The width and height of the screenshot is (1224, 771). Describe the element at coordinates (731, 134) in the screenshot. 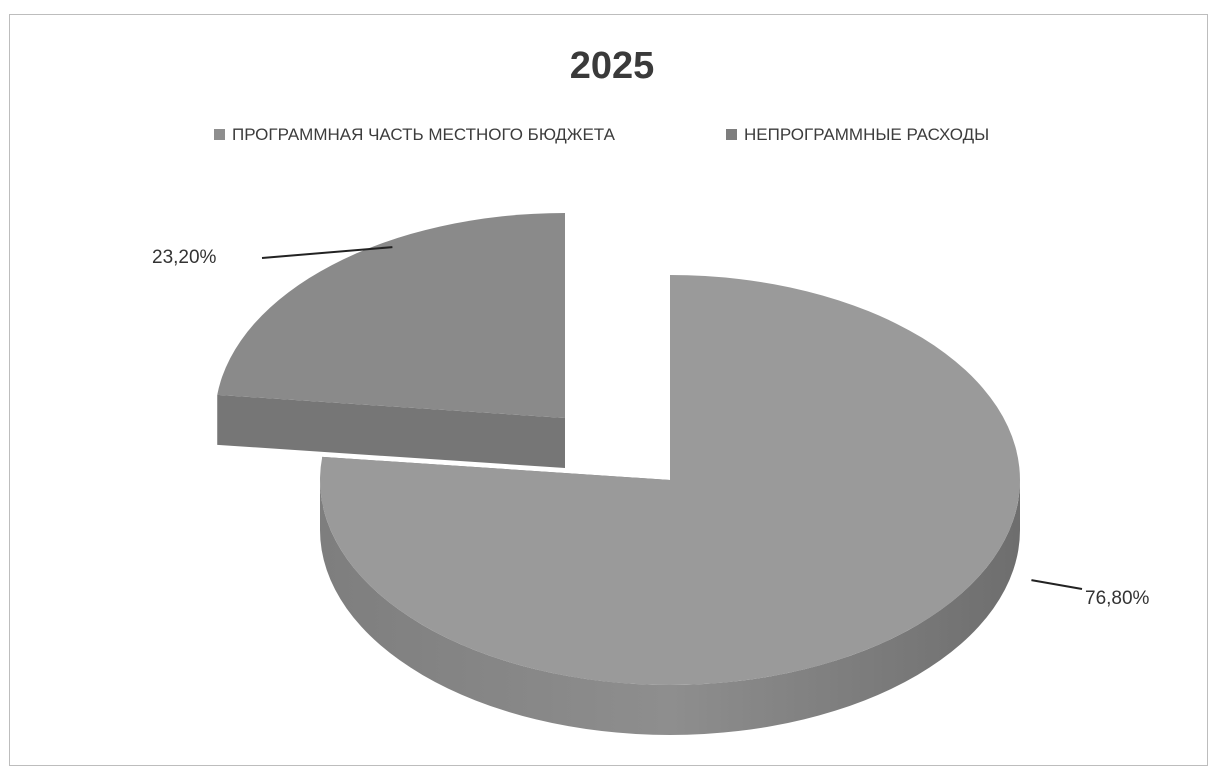

I see `legend-swatch-nonprogram` at that location.